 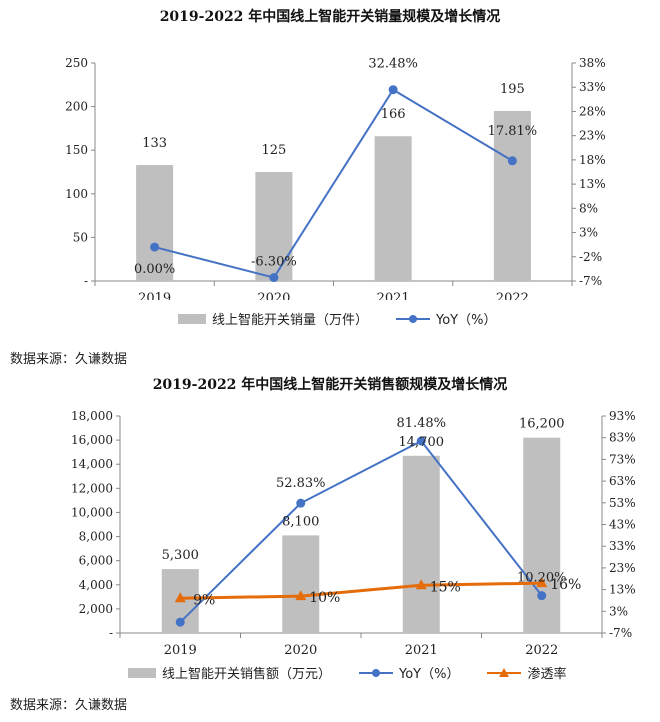 I want to click on chart2-right-tick-label: 13%, so click(x=622, y=590).